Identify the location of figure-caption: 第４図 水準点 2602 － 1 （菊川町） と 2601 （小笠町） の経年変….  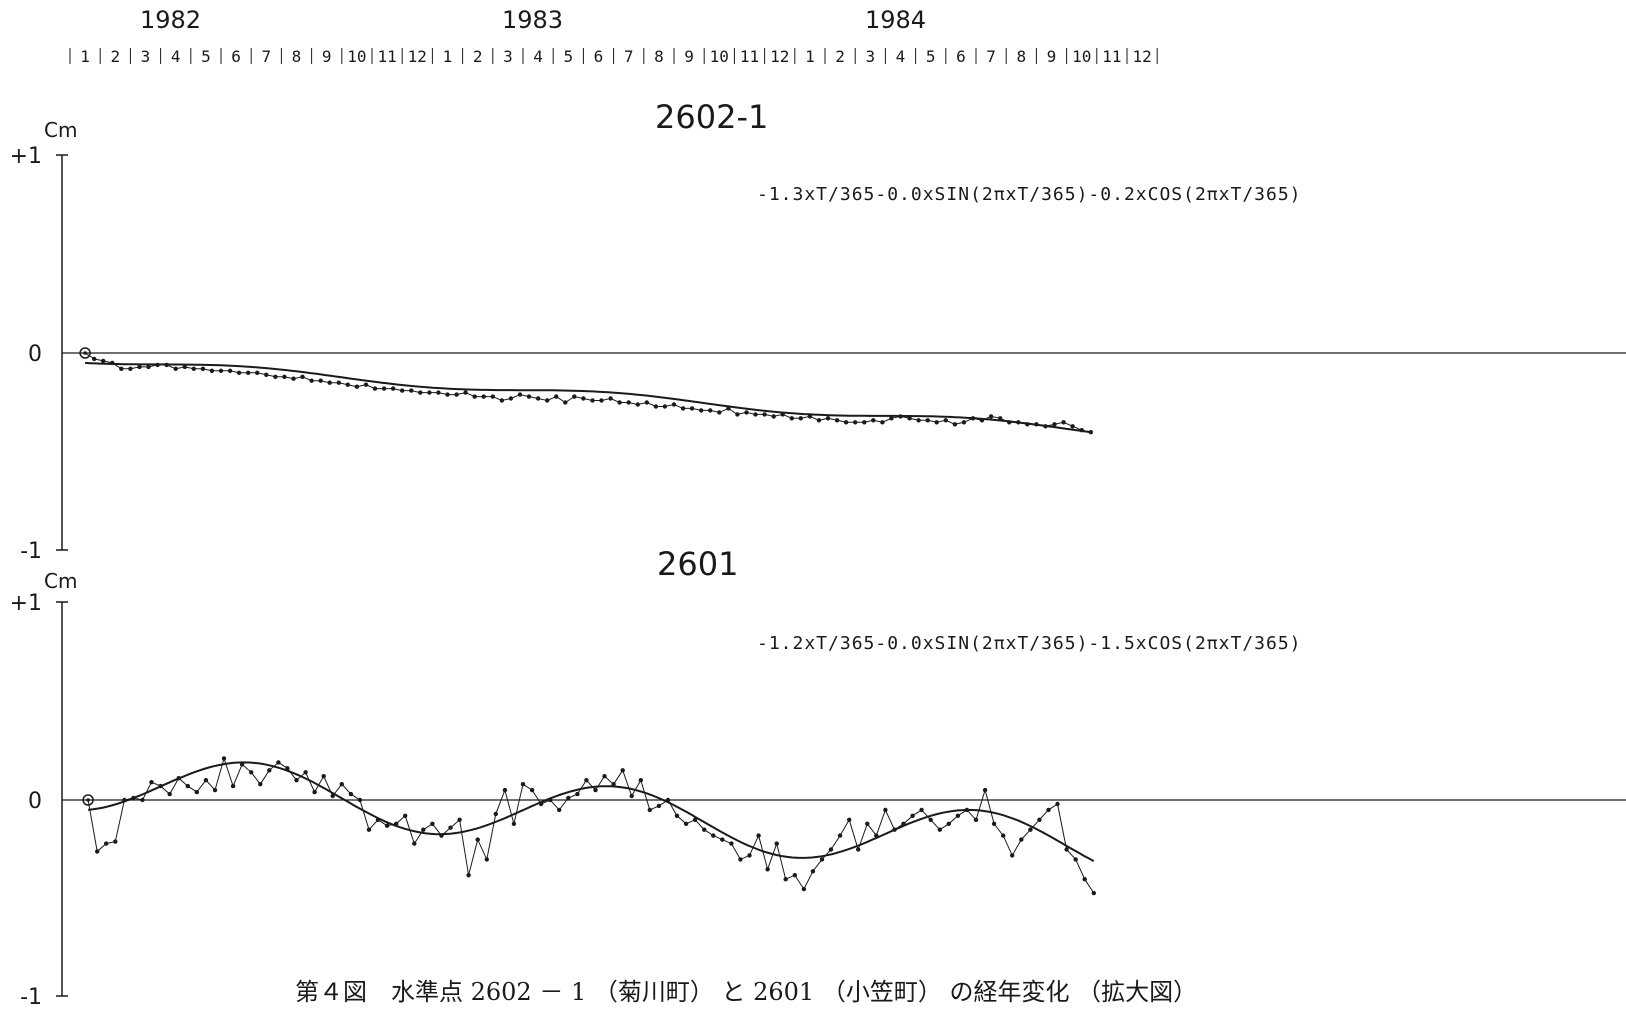
(746, 992).